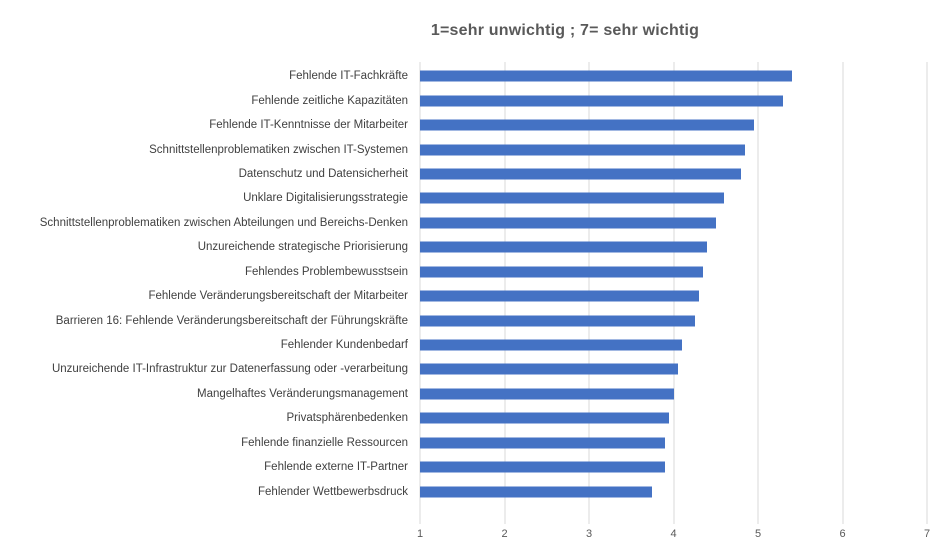  What do you see at coordinates (347, 418) in the screenshot?
I see `category-label: Privatsphärenbedenken` at bounding box center [347, 418].